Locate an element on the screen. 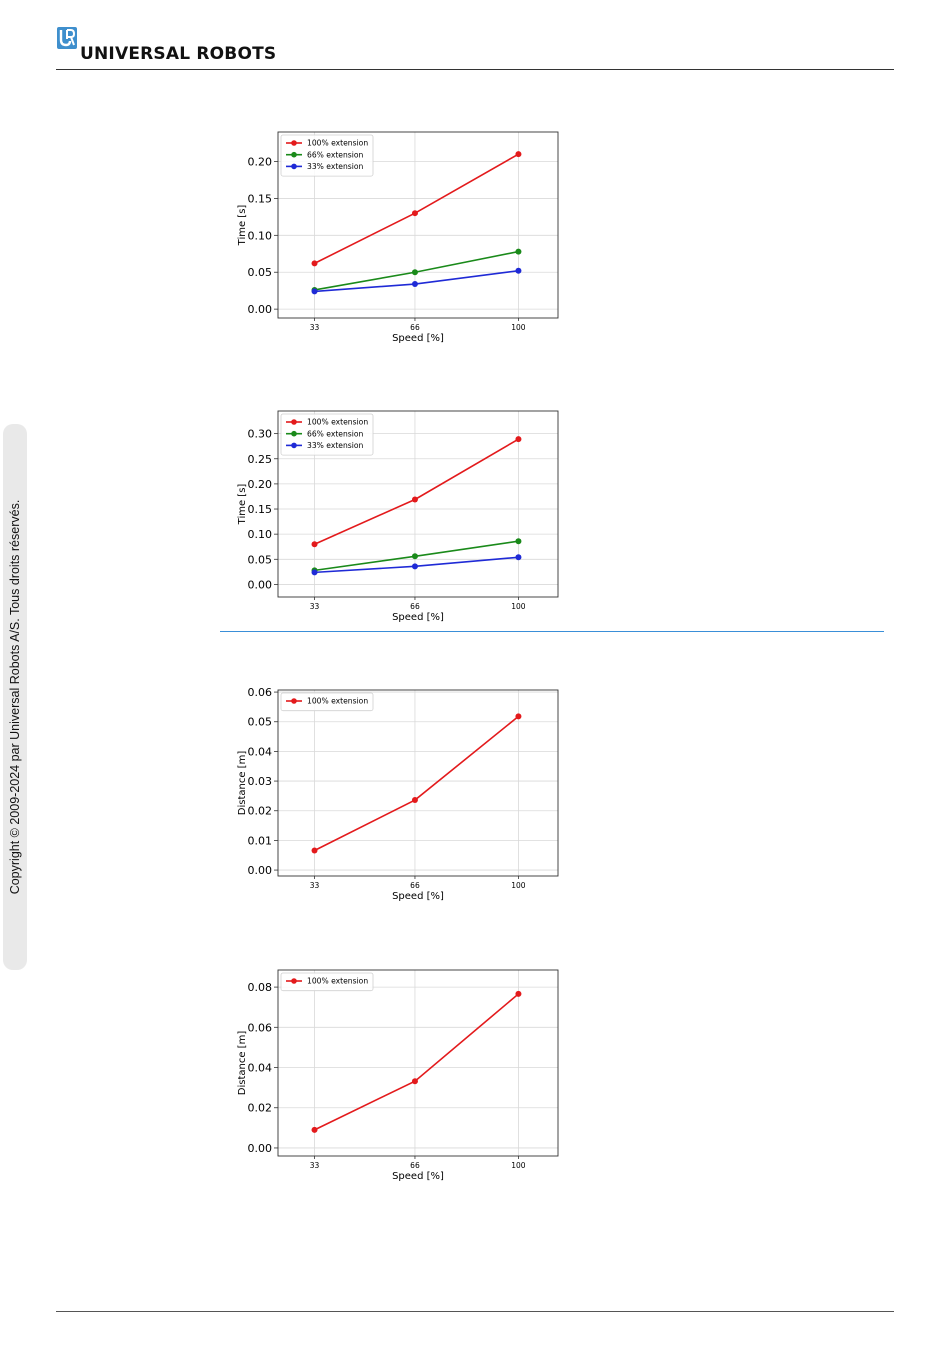 Image resolution: width=950 pixels, height=1369 pixels. y-tick-label: 0.01 is located at coordinates (260, 840).